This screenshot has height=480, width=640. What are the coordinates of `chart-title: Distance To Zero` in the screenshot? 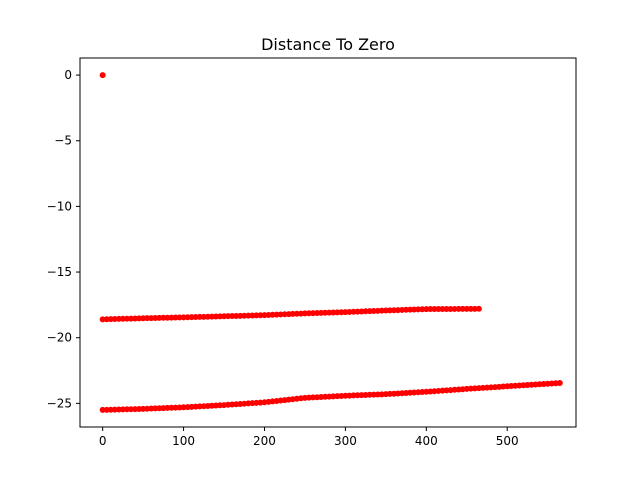 It's located at (328, 44).